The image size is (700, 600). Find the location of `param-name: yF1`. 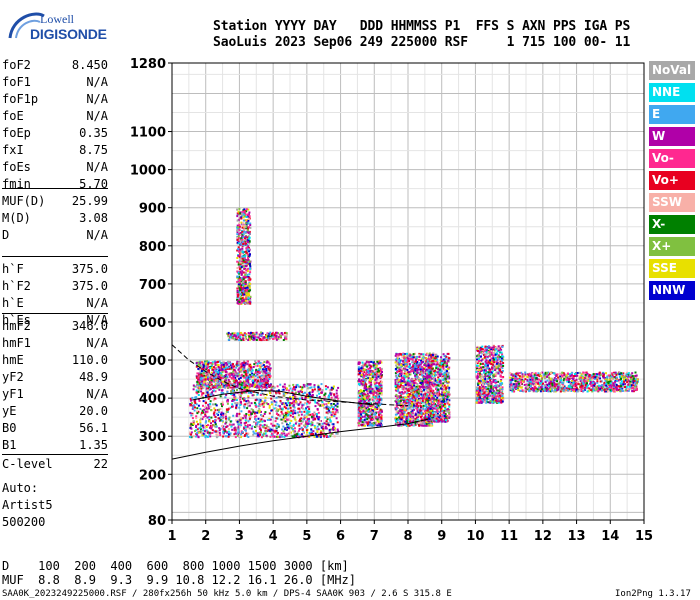

param-name: yF1 is located at coordinates (13, 394).